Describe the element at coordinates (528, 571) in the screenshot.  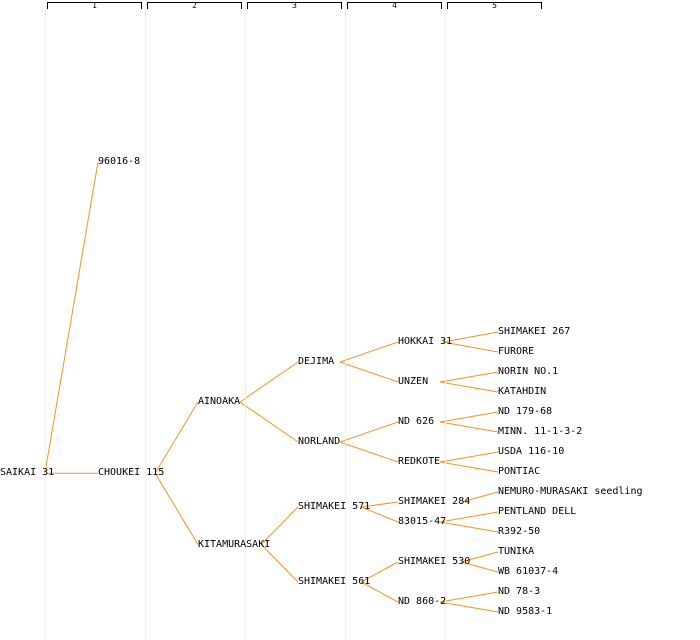
I see `pedigree-node: WB 61037-4` at that location.